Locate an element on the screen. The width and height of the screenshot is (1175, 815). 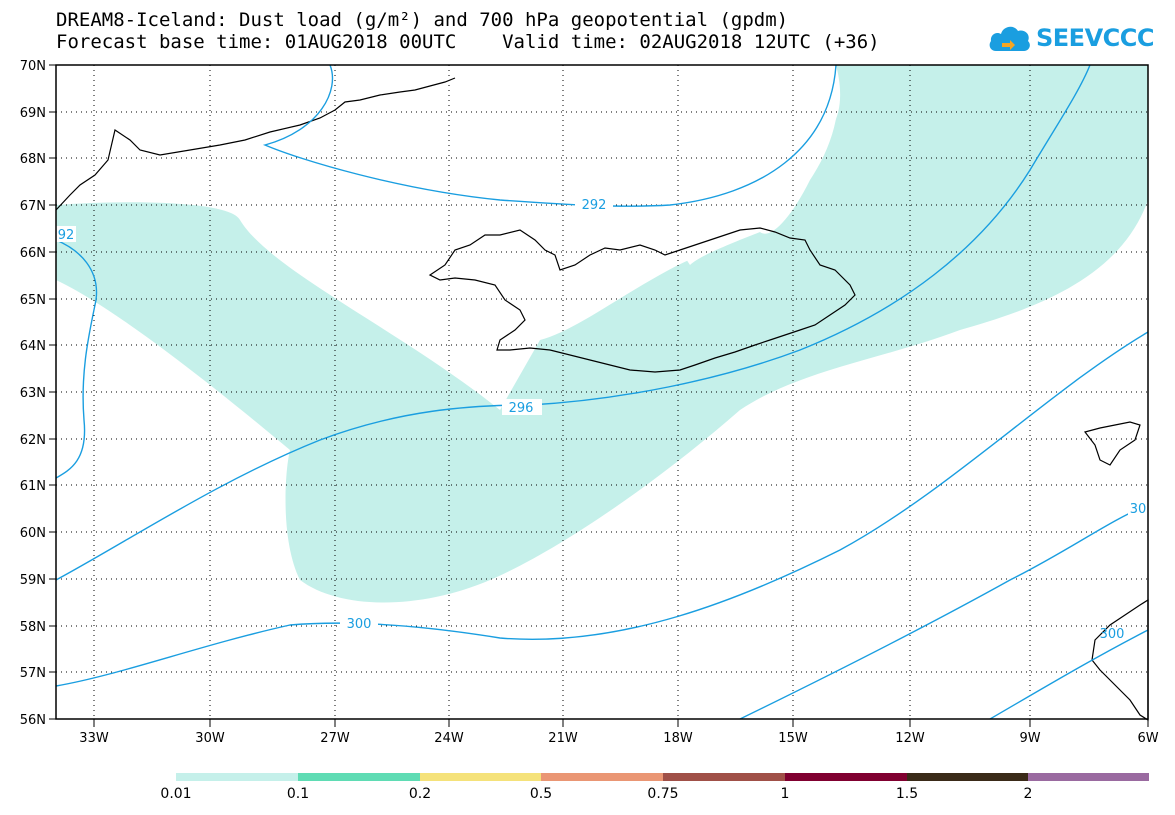
colorbar-label: 0.75 is located at coordinates (663, 794).